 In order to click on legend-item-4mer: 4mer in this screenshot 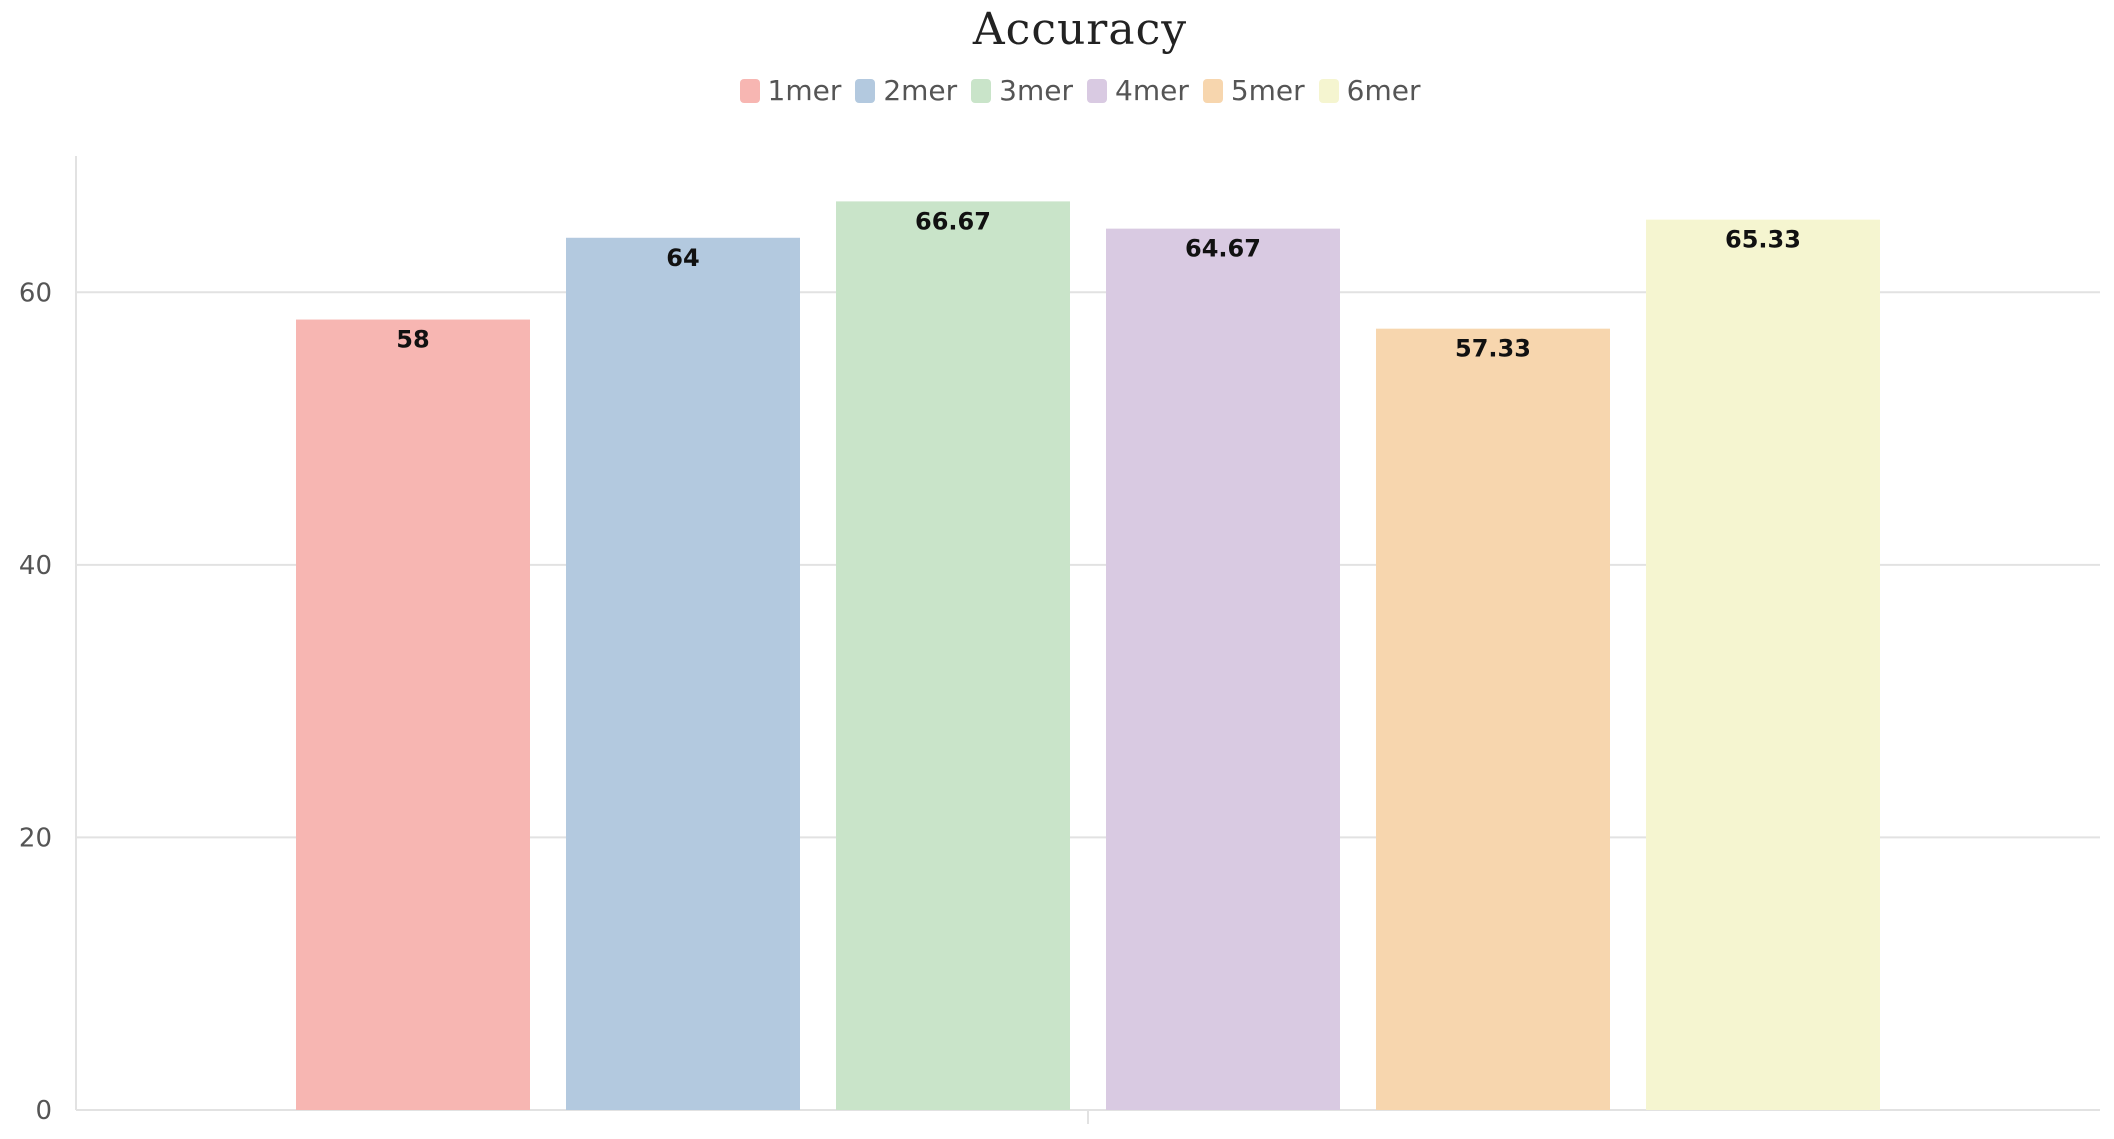, I will do `click(1138, 90)`.